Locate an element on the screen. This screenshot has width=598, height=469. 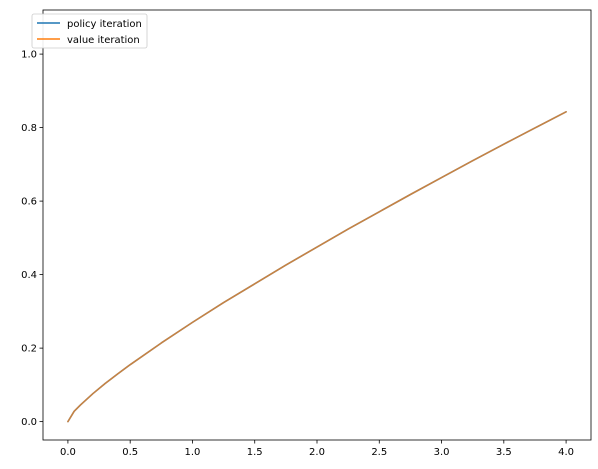
y-tick-label: 0.6 is located at coordinates (29, 202).